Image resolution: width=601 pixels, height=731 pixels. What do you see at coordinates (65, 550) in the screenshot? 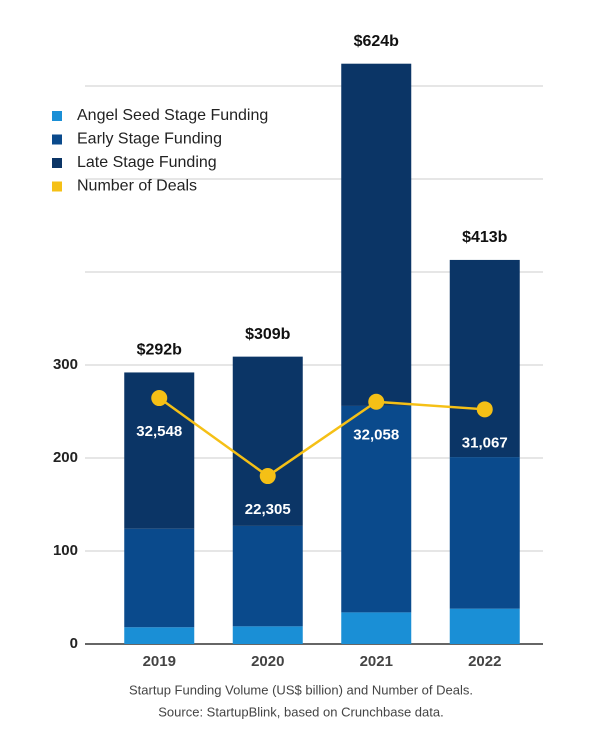
I see `y-tick-label: 100` at bounding box center [65, 550].